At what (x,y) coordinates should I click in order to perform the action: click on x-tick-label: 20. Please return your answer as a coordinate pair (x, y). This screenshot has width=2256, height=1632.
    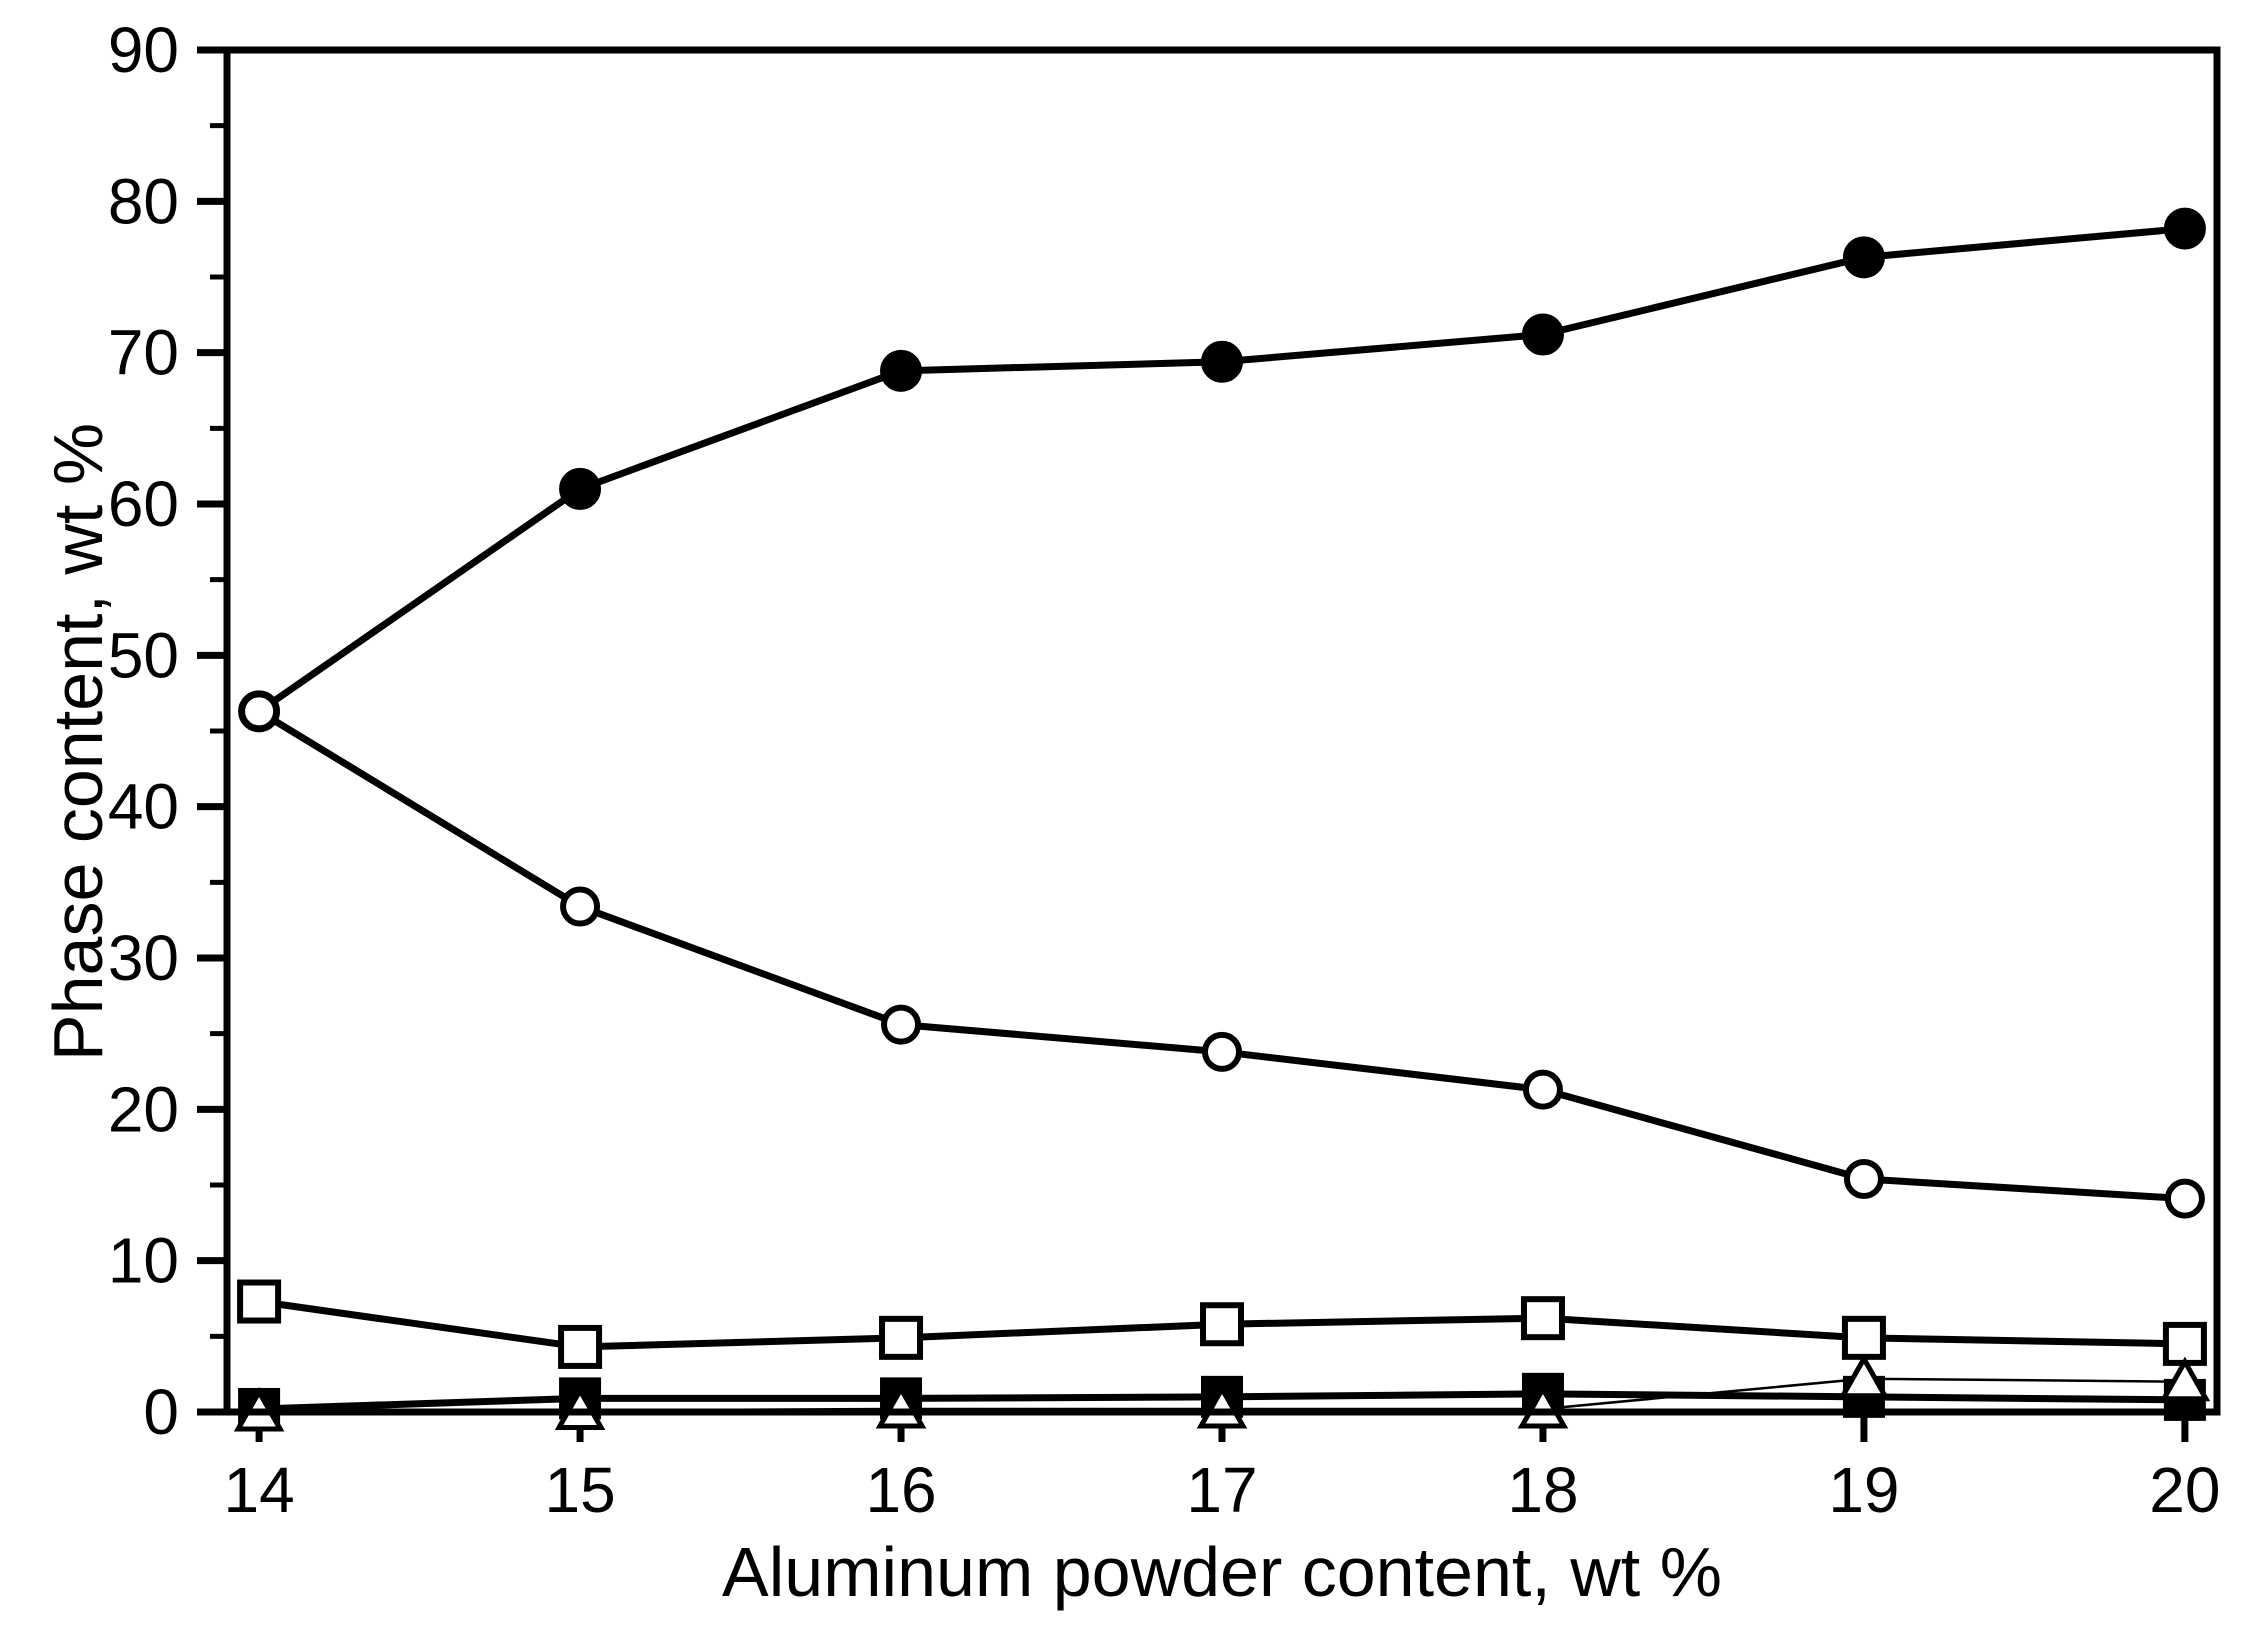
    Looking at the image, I should click on (2184, 1490).